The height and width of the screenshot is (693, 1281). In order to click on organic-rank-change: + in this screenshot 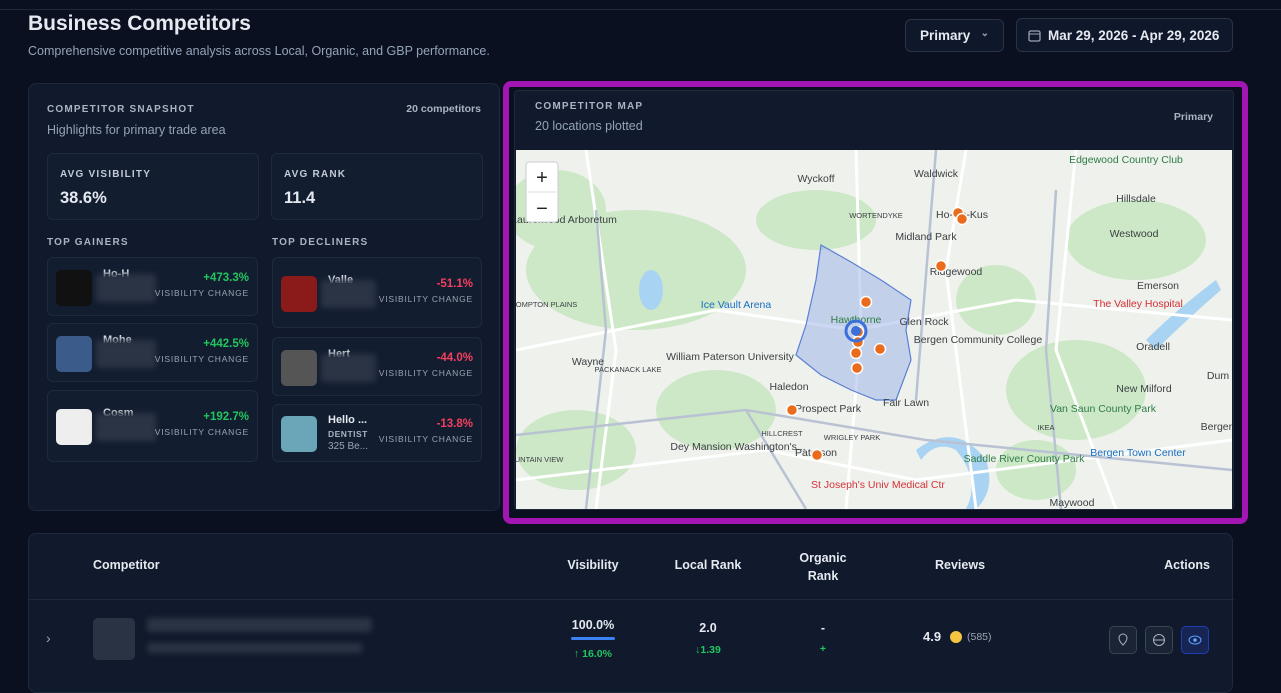, I will do `click(823, 649)`.